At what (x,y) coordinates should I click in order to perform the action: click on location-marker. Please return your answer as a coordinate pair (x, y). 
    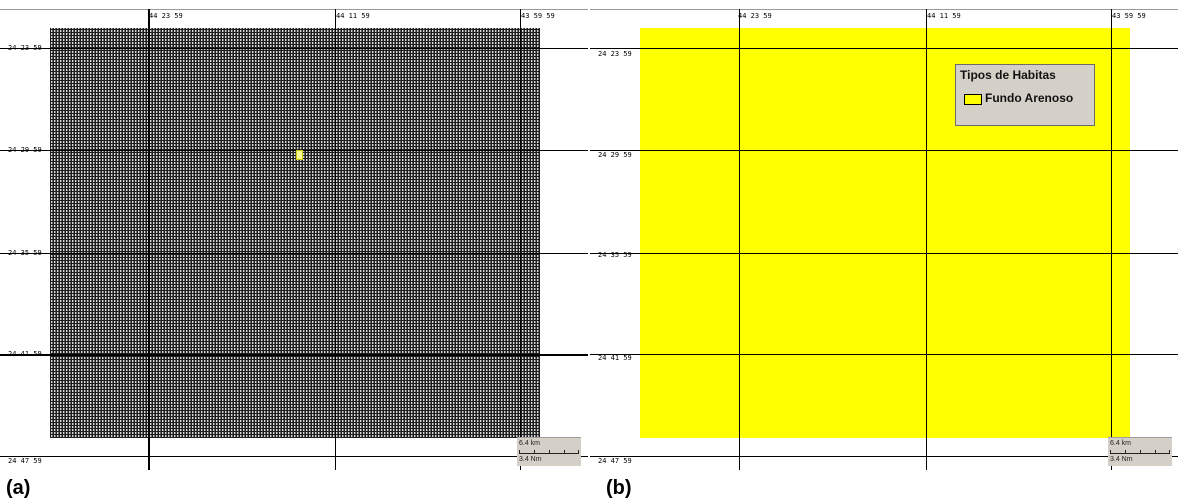
    Looking at the image, I should click on (299, 155).